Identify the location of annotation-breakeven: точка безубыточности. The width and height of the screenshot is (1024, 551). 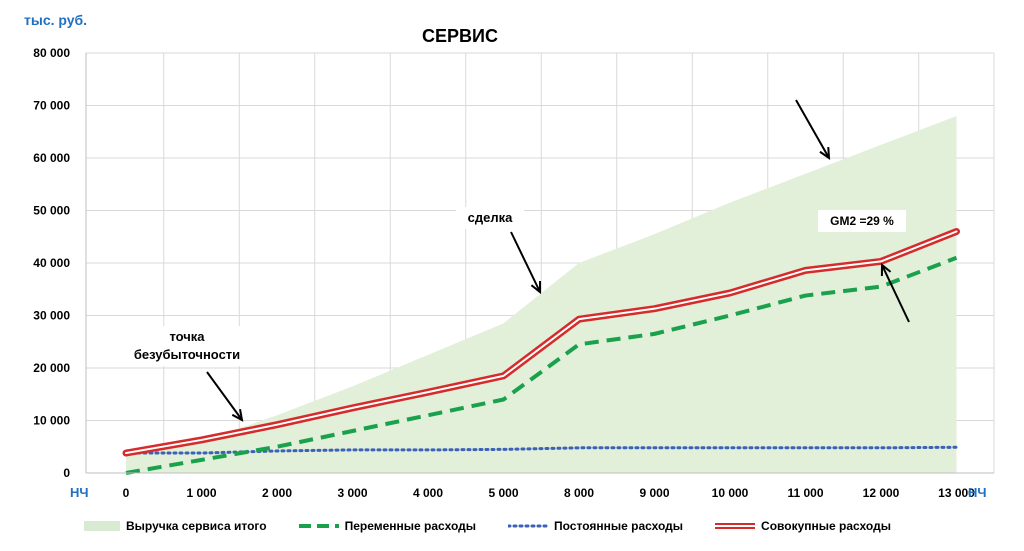
(187, 346).